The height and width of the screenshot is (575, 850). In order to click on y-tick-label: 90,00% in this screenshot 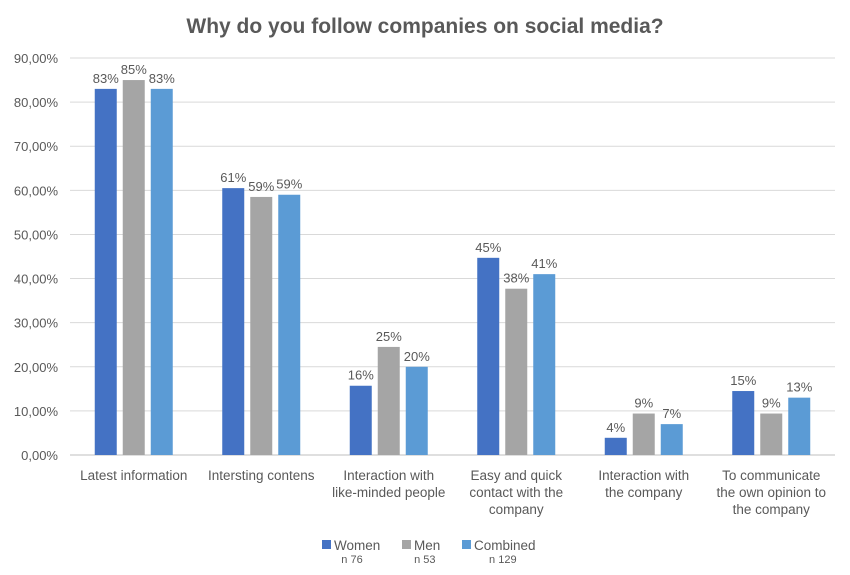, I will do `click(36, 58)`.